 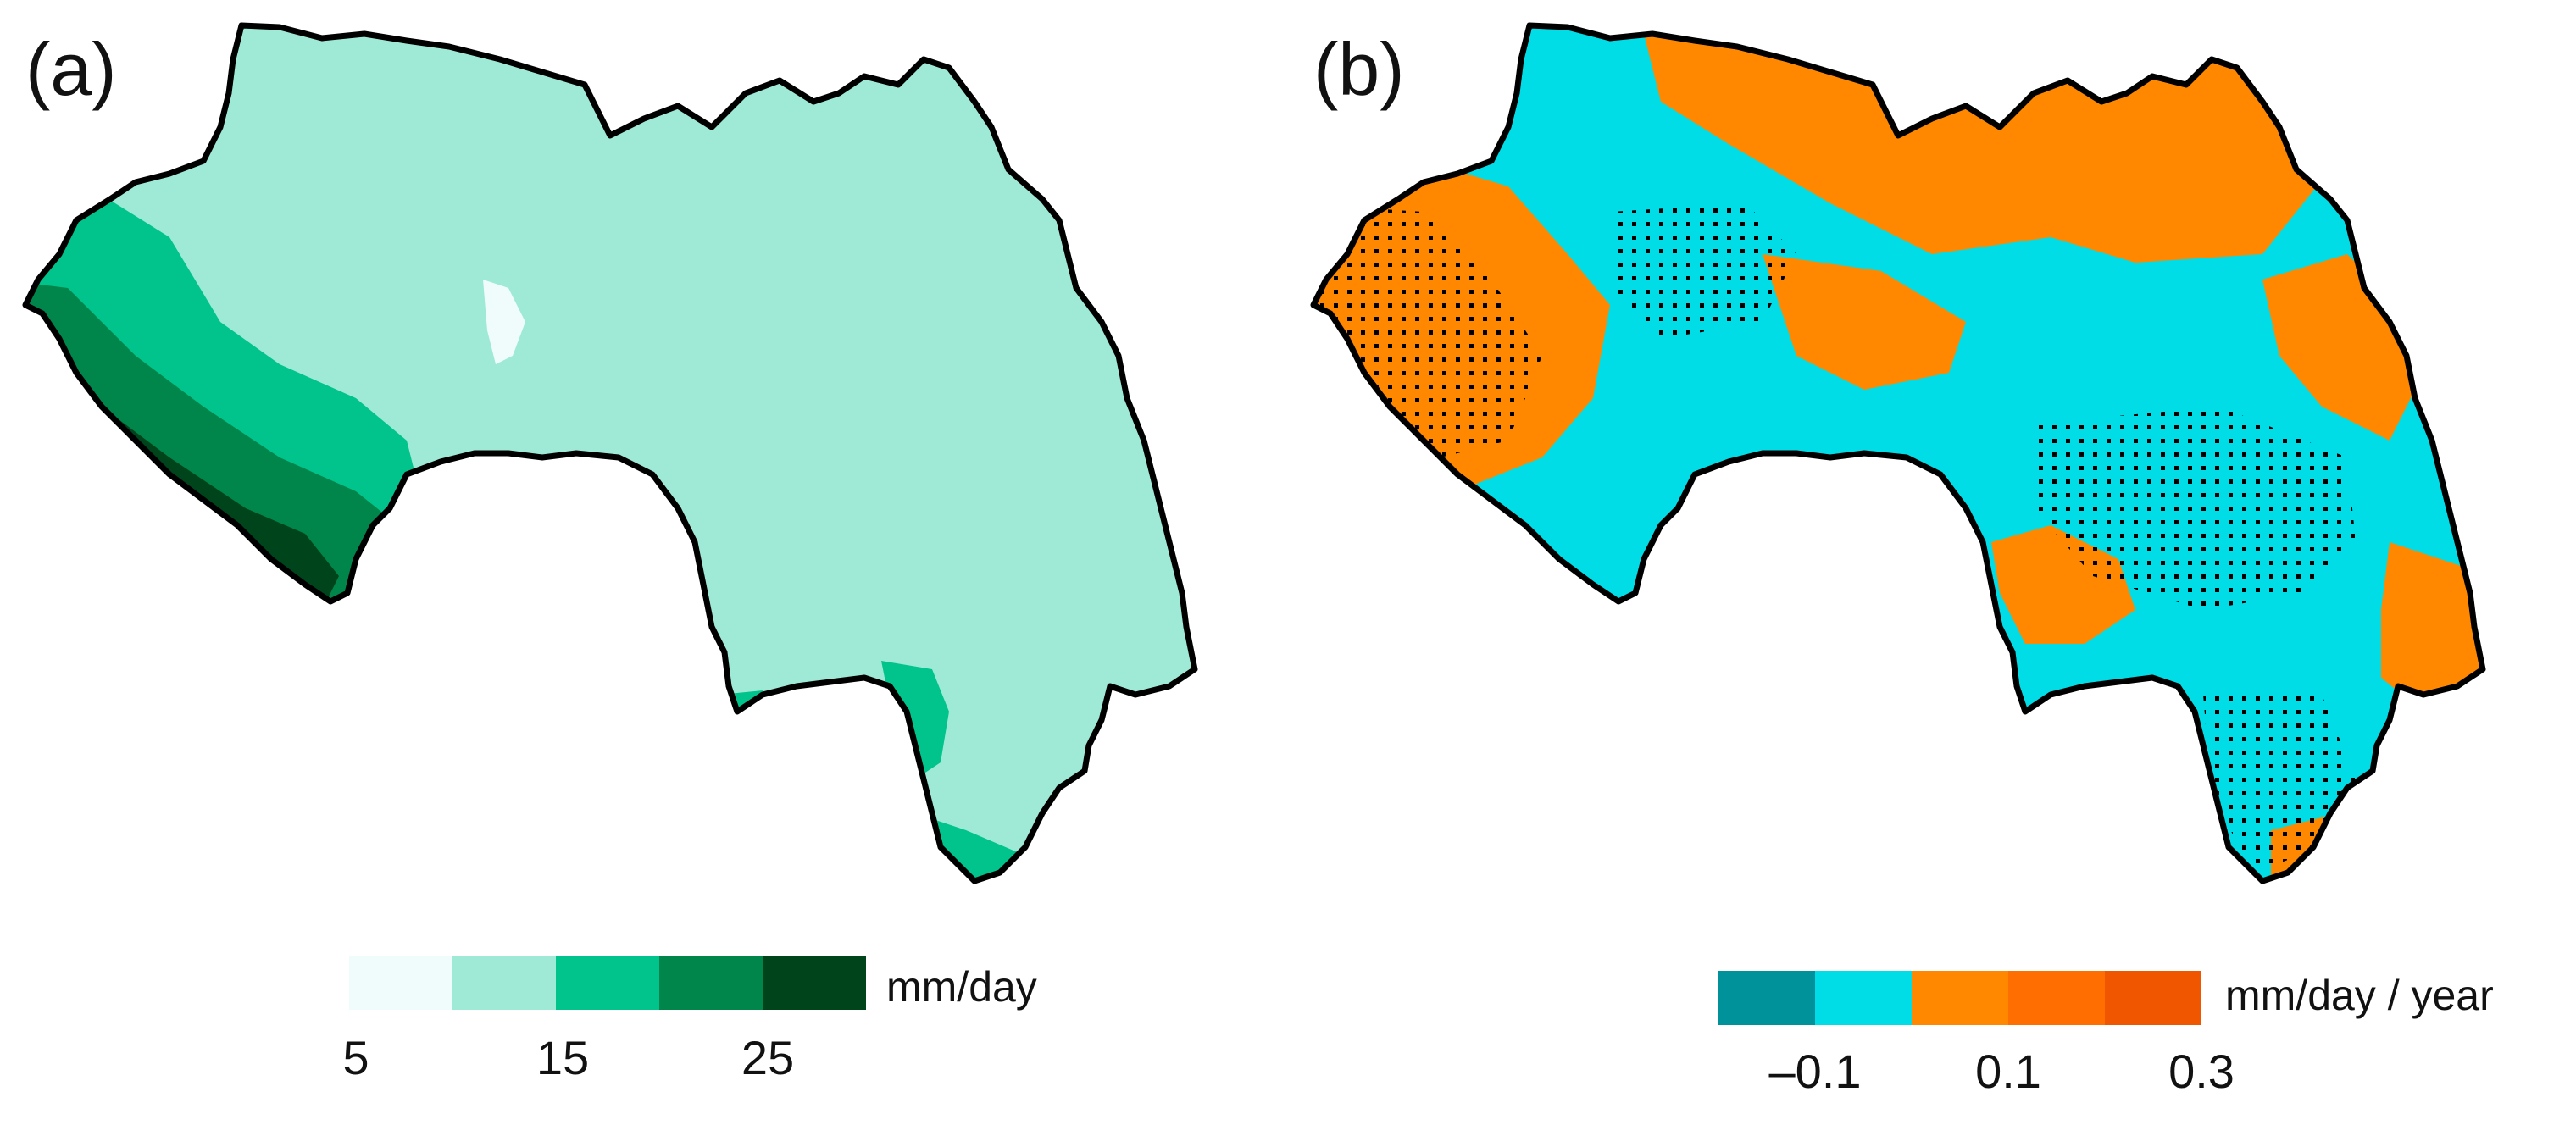 I want to click on panel-b-label: (b), so click(x=1359, y=69).